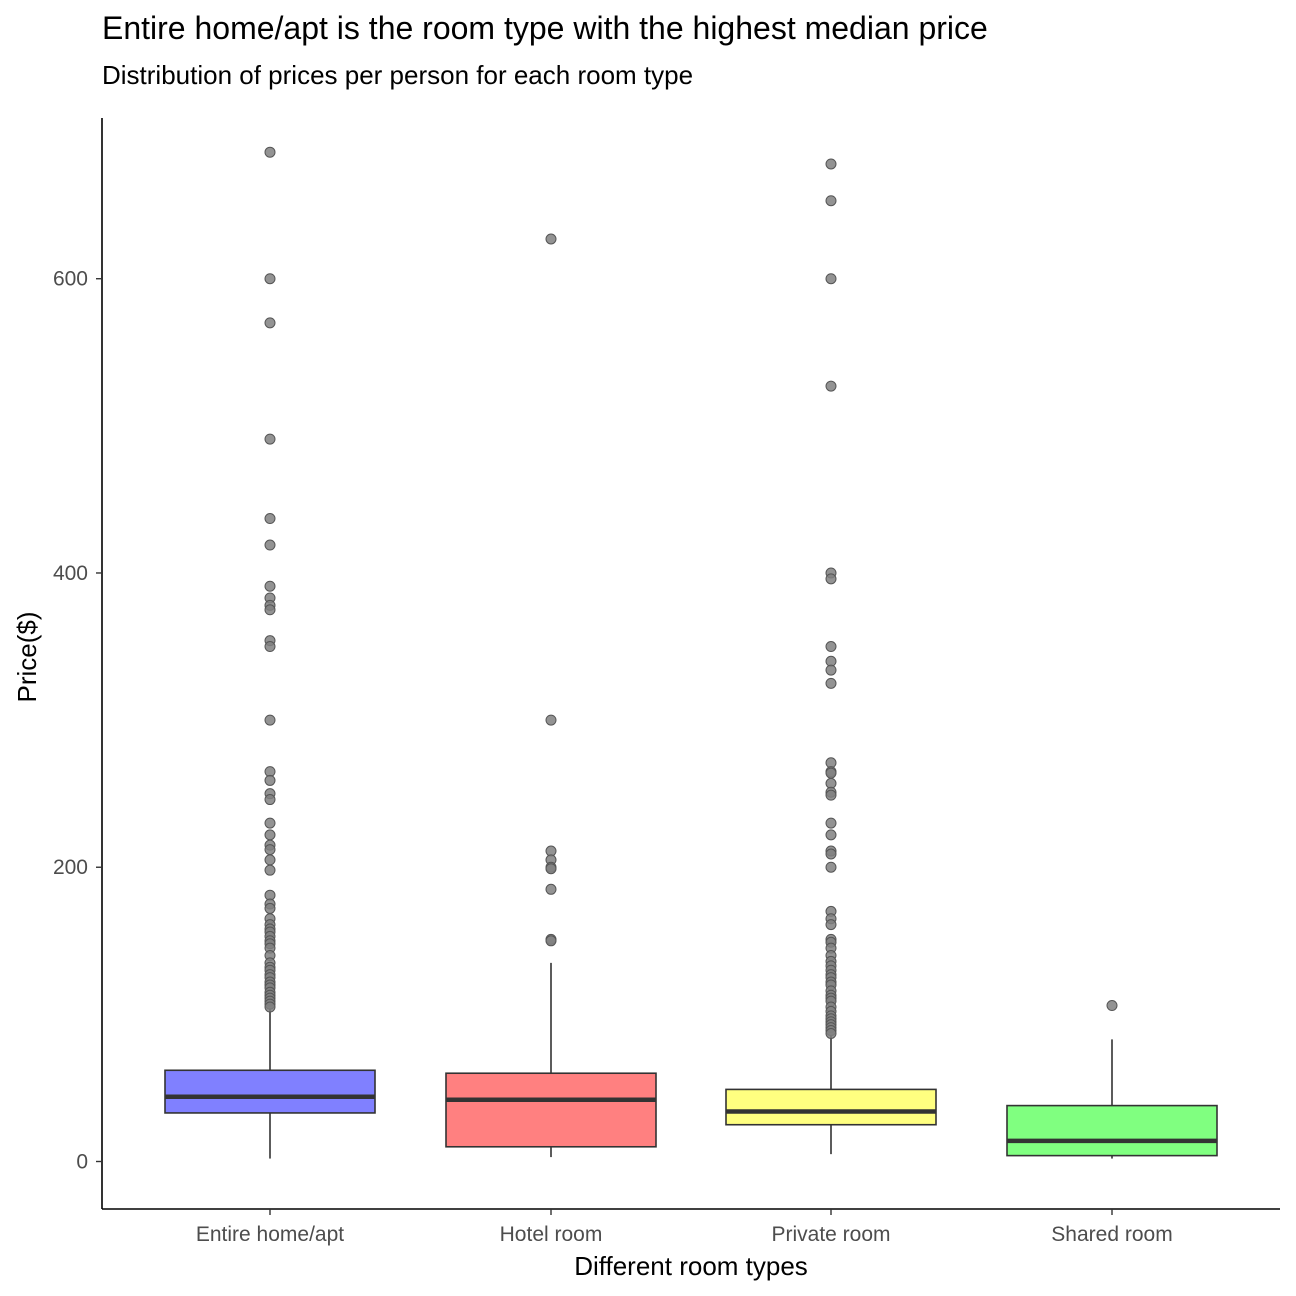  Describe the element at coordinates (82, 1162) in the screenshot. I see `y-tick-label: 0` at that location.